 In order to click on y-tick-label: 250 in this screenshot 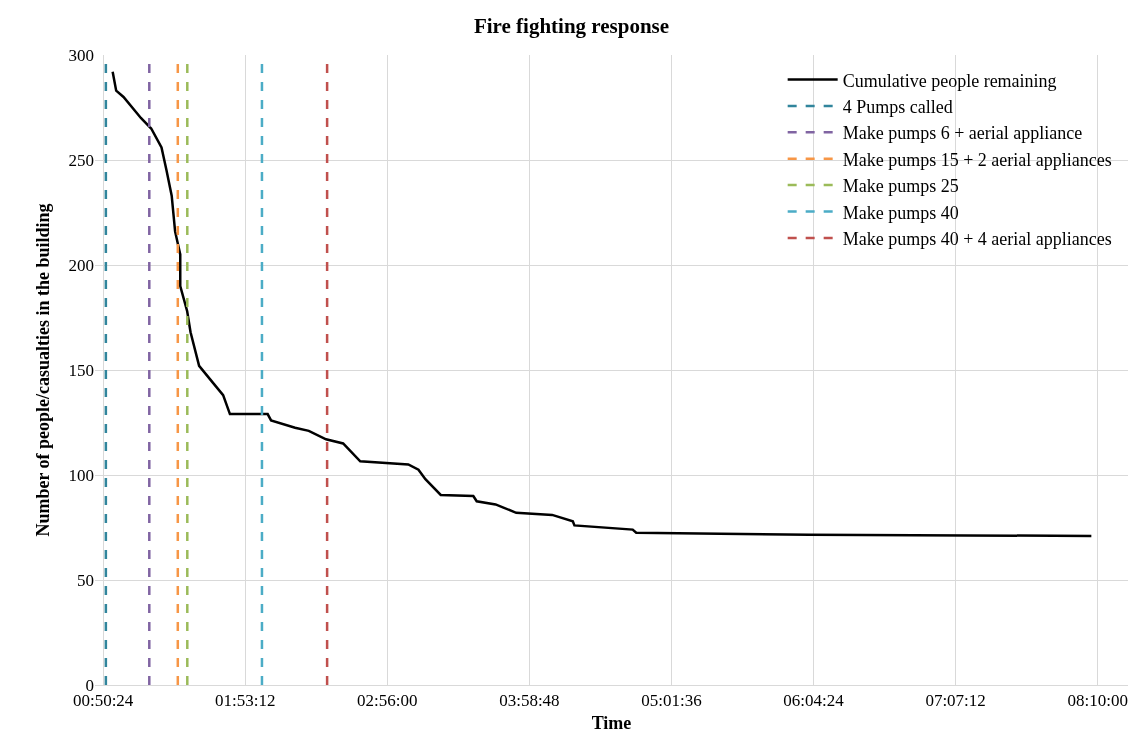, I will do `click(81, 160)`.